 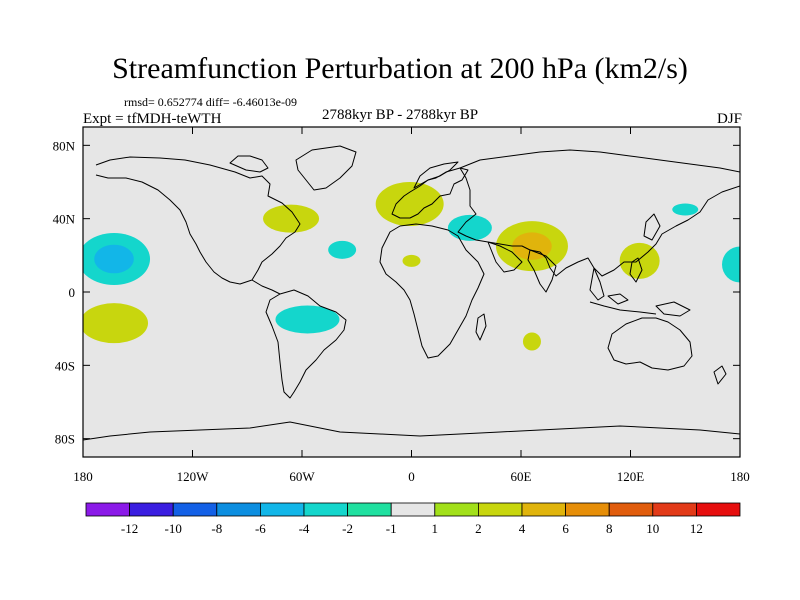 What do you see at coordinates (64, 145) in the screenshot?
I see `lat-tick-label: 80N` at bounding box center [64, 145].